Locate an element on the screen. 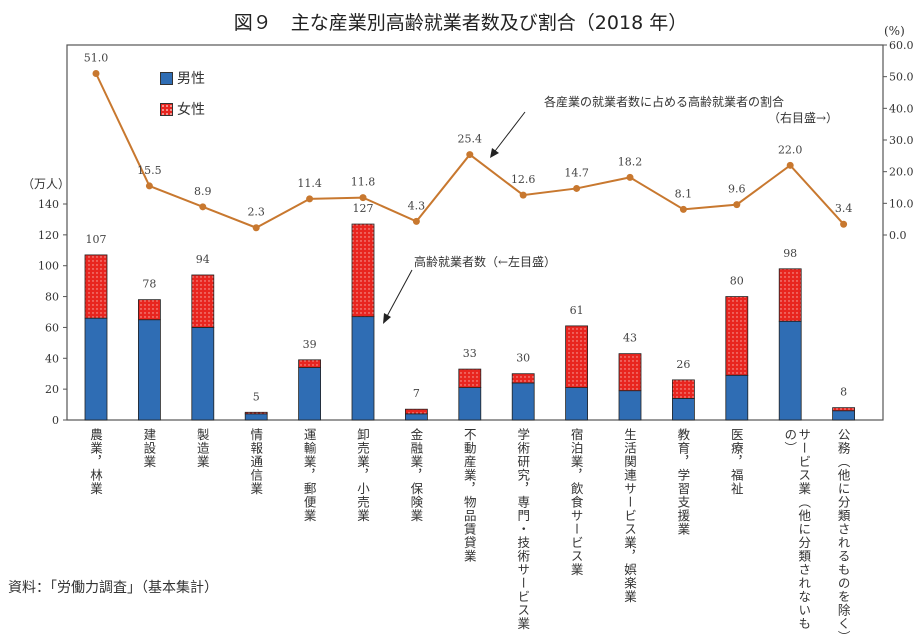 This screenshot has width=921, height=644. ratio-label: 8.1 is located at coordinates (684, 193).